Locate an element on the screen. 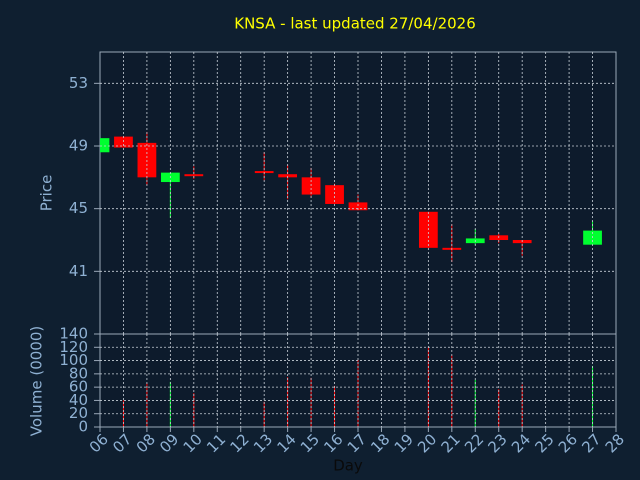 The width and height of the screenshot is (640, 480). x-tick-label: 11 is located at coordinates (216, 443).